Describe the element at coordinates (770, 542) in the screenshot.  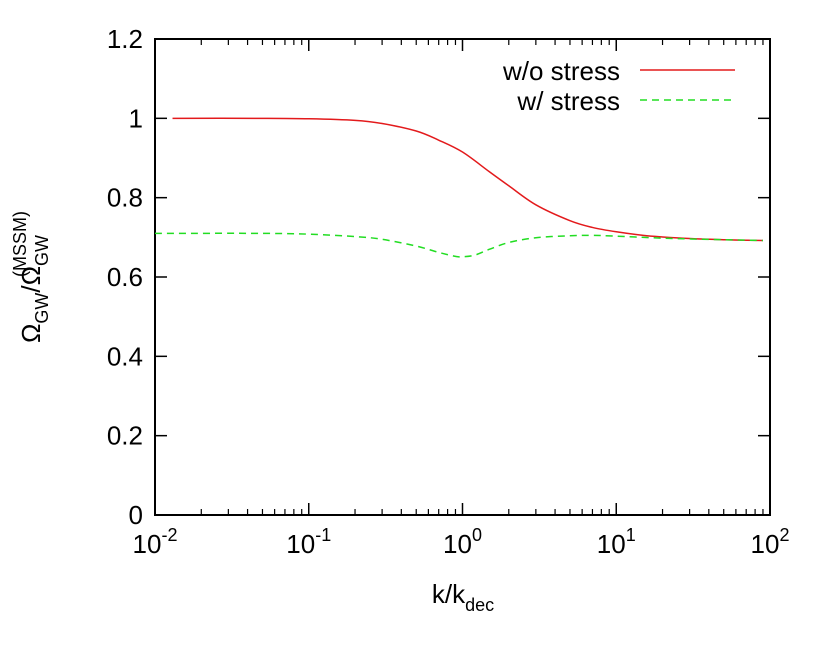
I see `x-tick-label: 10²` at that location.